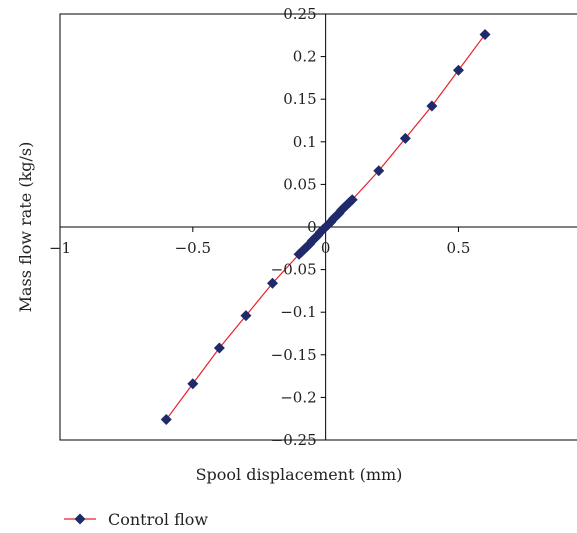 This screenshot has height=533, width=577. What do you see at coordinates (299, 14) in the screenshot?
I see `y-tick-label: 0.25` at bounding box center [299, 14].